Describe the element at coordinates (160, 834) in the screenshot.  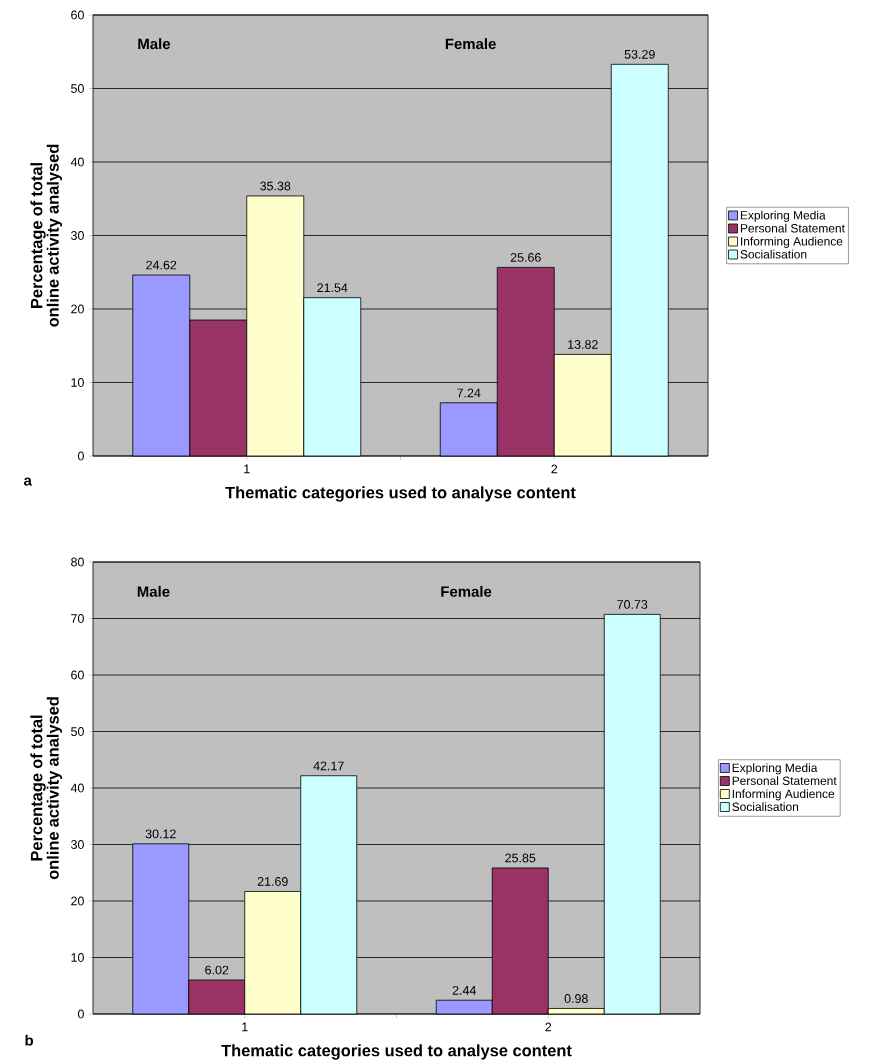
I see `data-label: 30.12` at that location.